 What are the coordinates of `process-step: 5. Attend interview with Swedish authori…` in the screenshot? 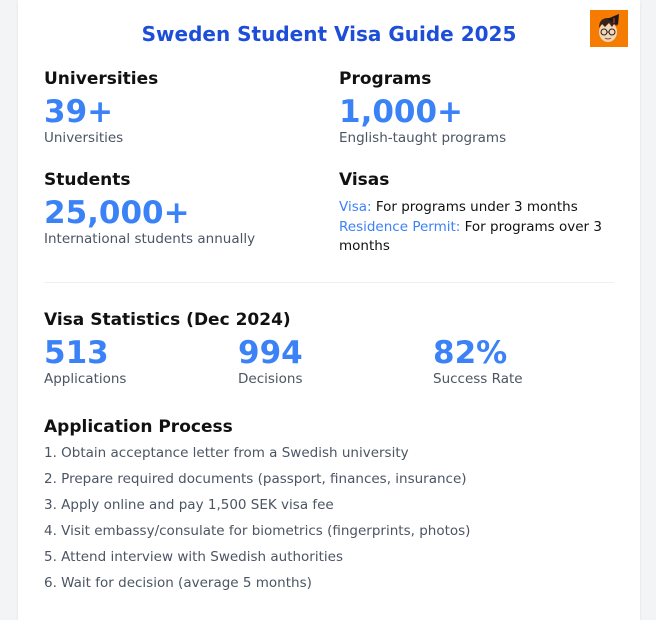 It's located at (193, 557).